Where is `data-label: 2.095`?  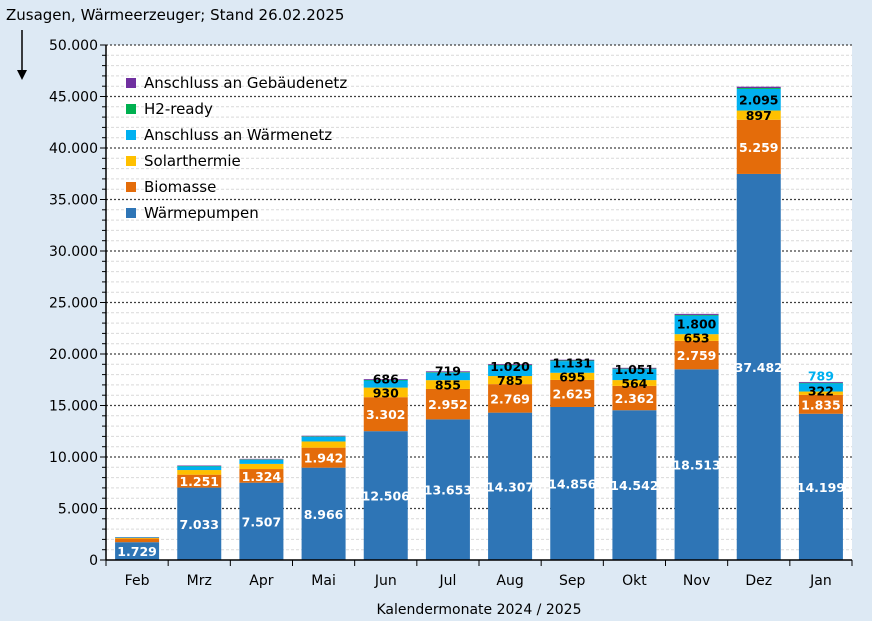
data-label: 2.095 is located at coordinates (759, 100).